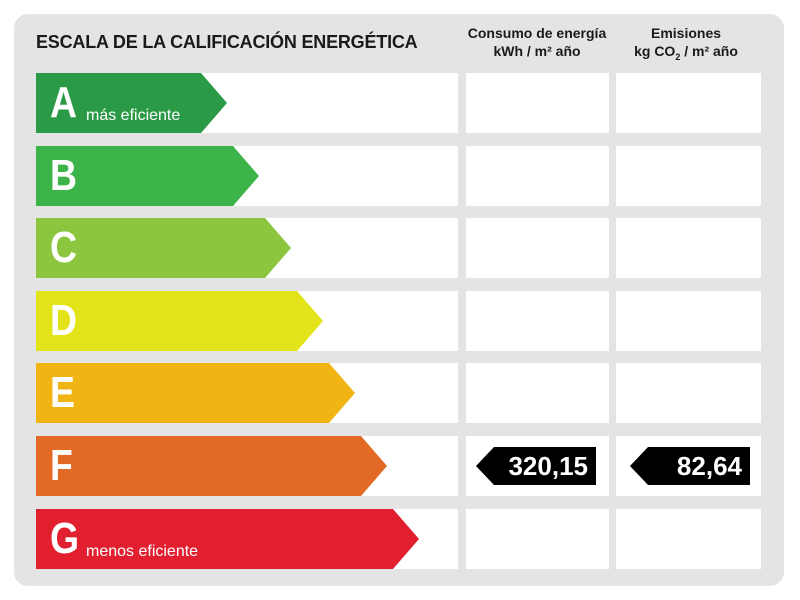 This screenshot has width=800, height=600. What do you see at coordinates (64, 175) in the screenshot?
I see `band-letter-b: B` at bounding box center [64, 175].